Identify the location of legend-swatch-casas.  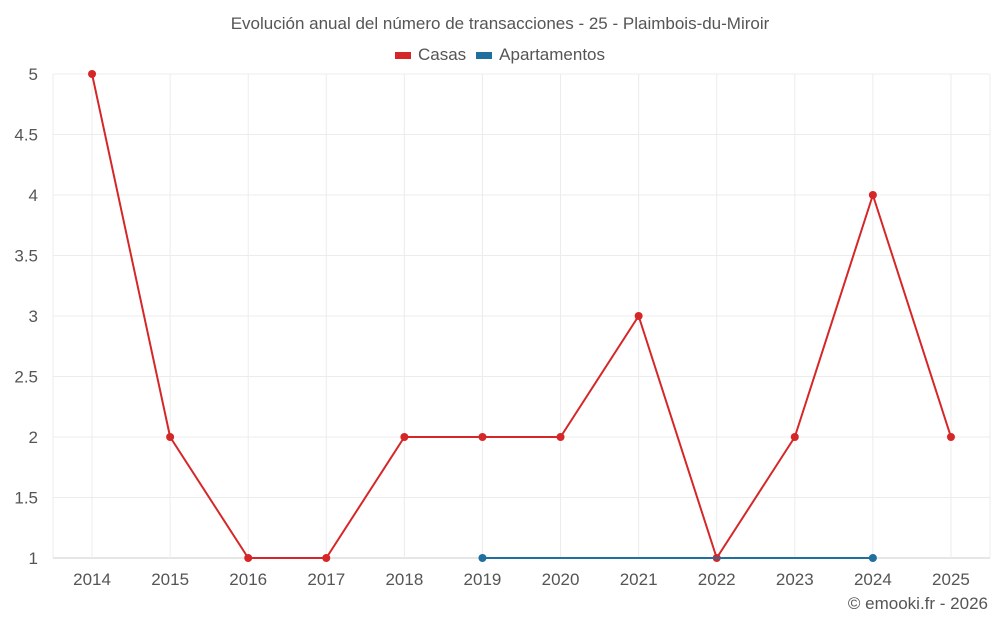
(402, 55).